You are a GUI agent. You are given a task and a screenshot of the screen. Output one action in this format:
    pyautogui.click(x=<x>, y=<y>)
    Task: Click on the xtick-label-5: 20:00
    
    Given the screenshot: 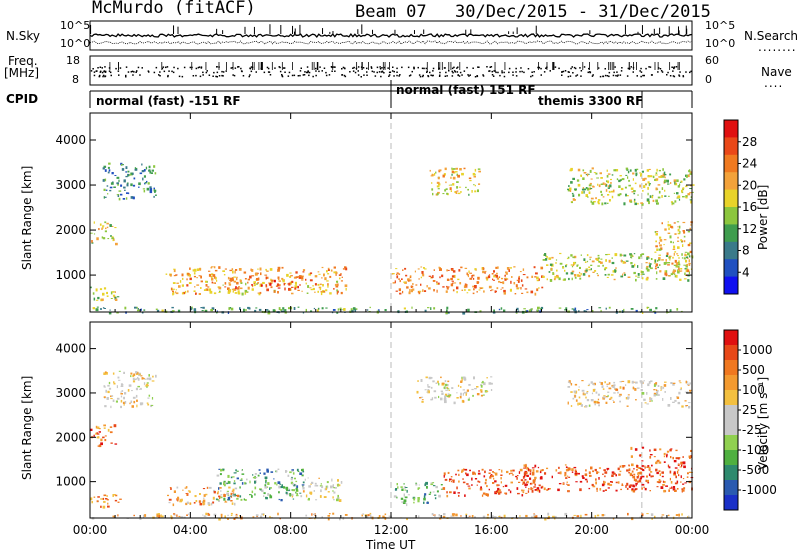 What is the action you would take?
    pyautogui.click(x=591, y=530)
    